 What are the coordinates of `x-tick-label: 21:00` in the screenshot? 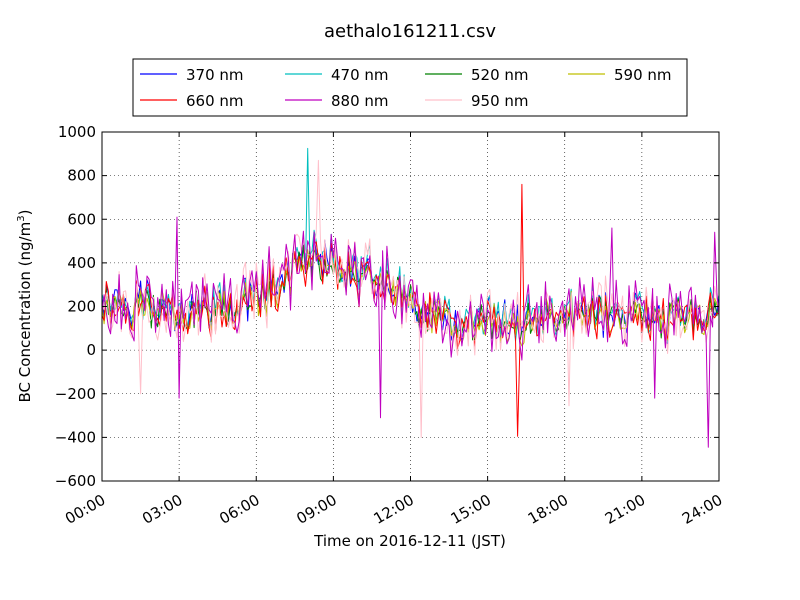 It's located at (625, 509).